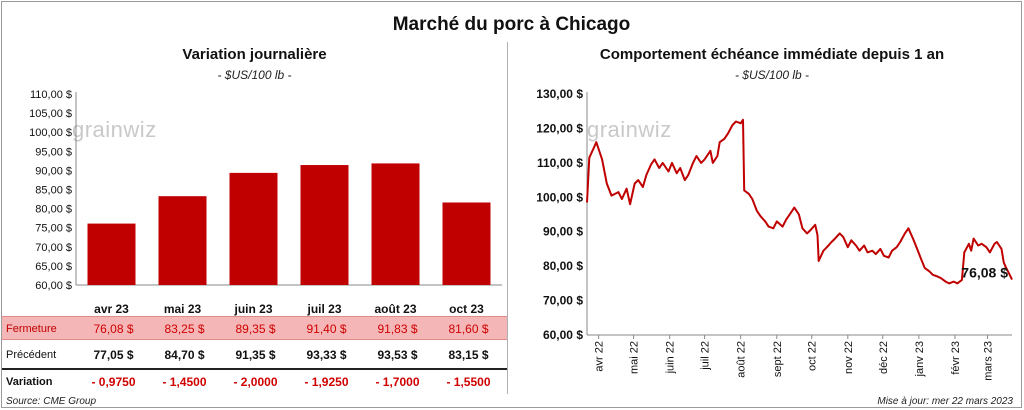  Describe the element at coordinates (635, 357) in the screenshot. I see `x-tick-label: mai 22` at that location.